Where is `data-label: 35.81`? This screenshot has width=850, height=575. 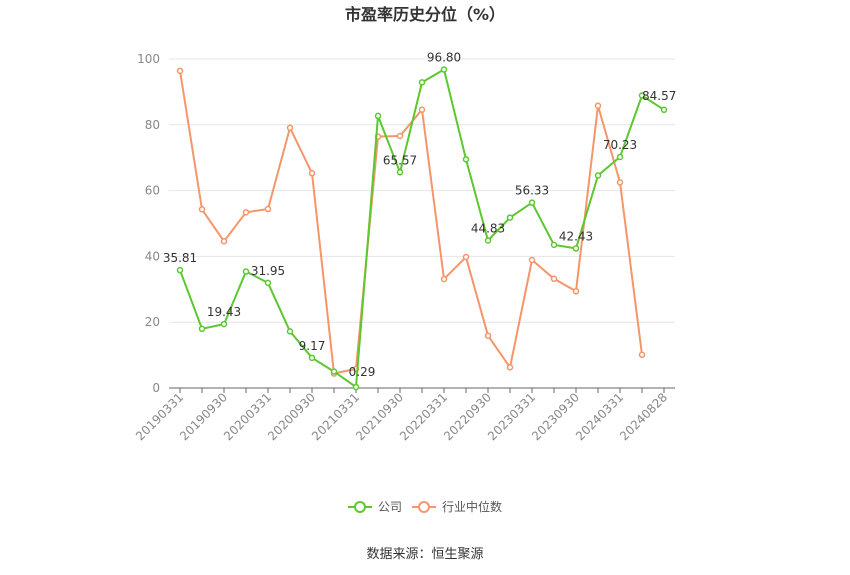 data-label: 35.81 is located at coordinates (180, 258).